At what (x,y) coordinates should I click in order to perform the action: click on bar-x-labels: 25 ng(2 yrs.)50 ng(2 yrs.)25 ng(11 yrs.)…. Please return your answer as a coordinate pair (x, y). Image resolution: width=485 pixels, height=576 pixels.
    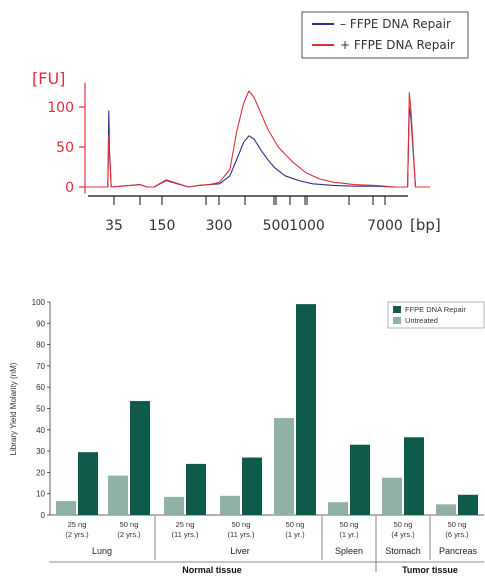
    Looking at the image, I should click on (267, 529).